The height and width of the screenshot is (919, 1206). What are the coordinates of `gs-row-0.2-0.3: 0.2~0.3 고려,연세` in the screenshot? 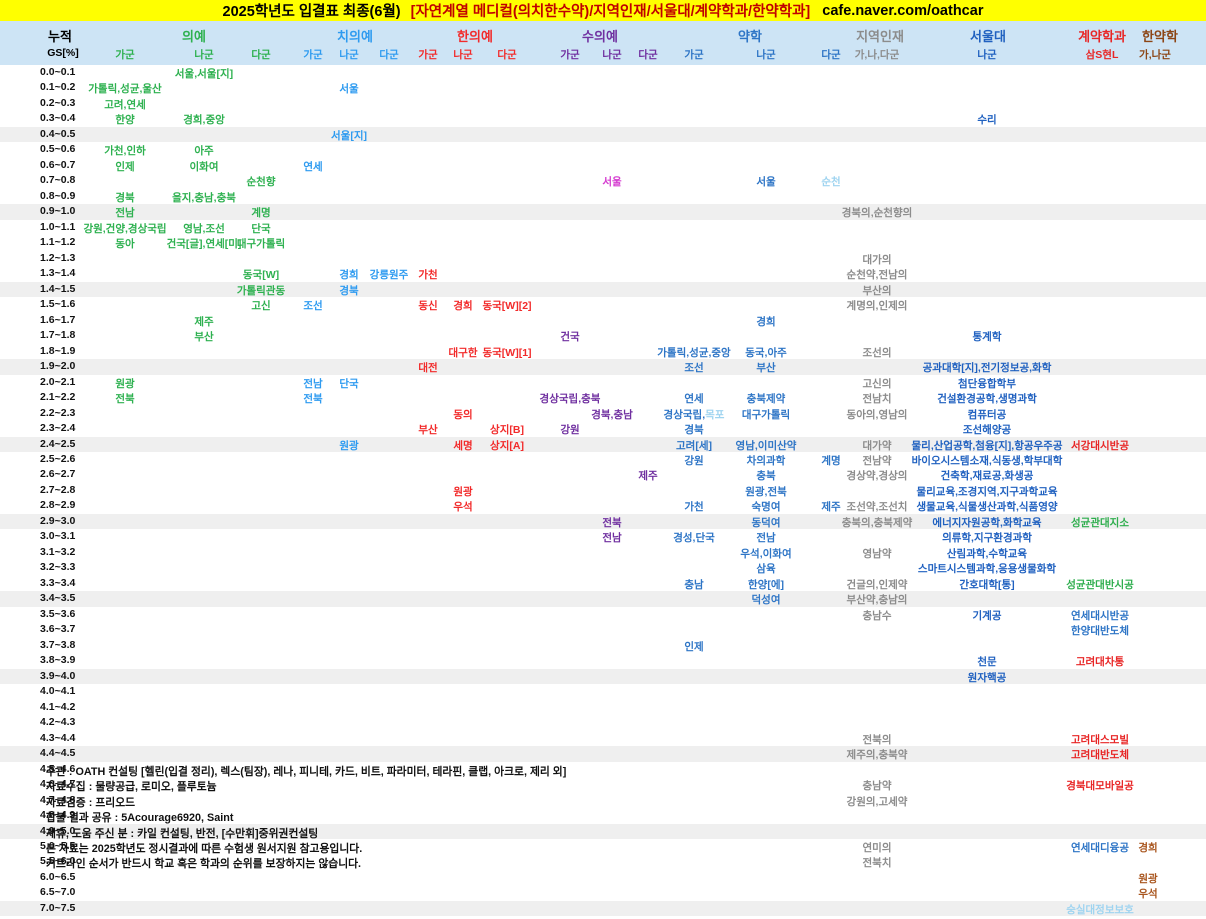 It's located at (603, 103).